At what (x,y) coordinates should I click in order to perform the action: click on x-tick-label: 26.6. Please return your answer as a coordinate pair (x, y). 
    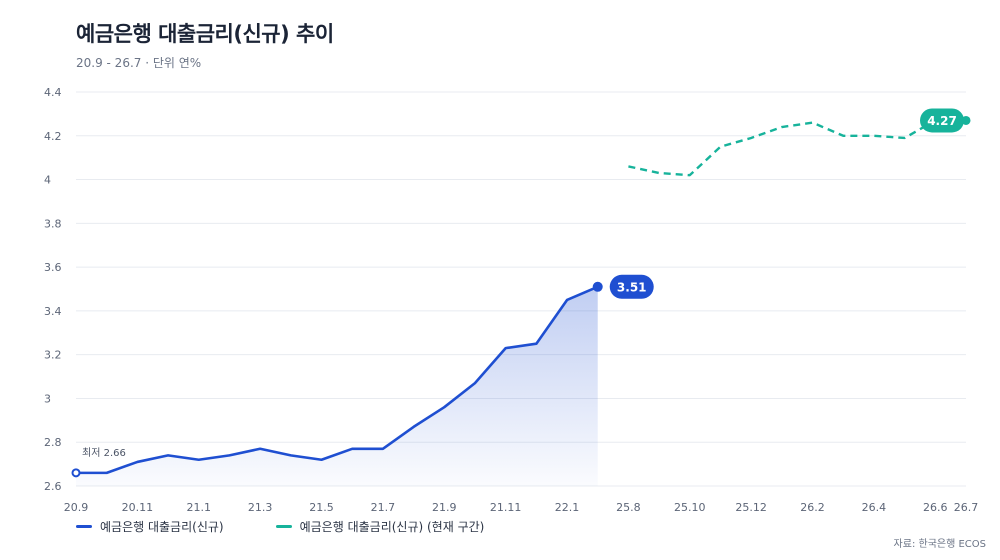
    Looking at the image, I should click on (935, 507).